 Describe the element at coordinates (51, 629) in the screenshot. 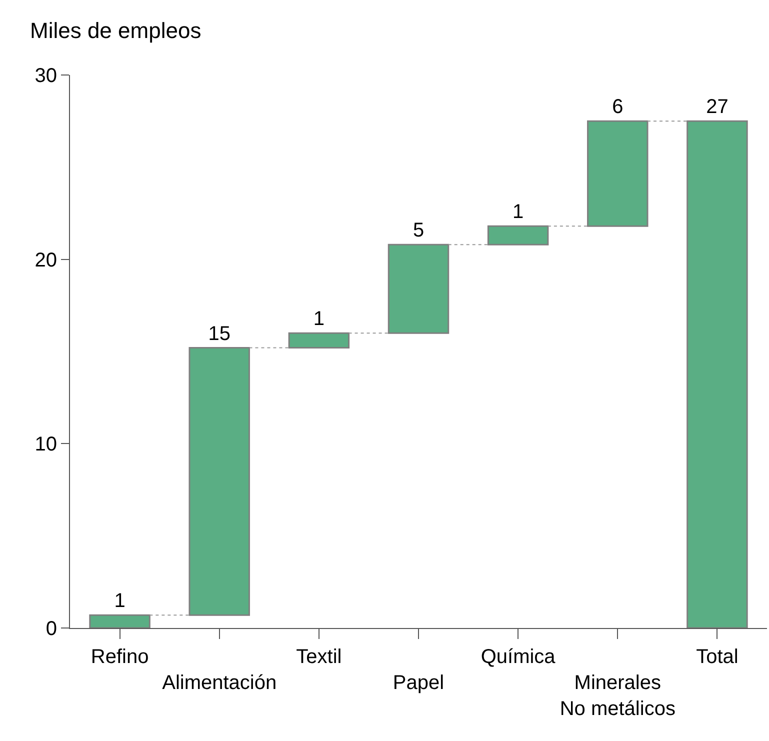

I see `y-tick-label: 0` at that location.